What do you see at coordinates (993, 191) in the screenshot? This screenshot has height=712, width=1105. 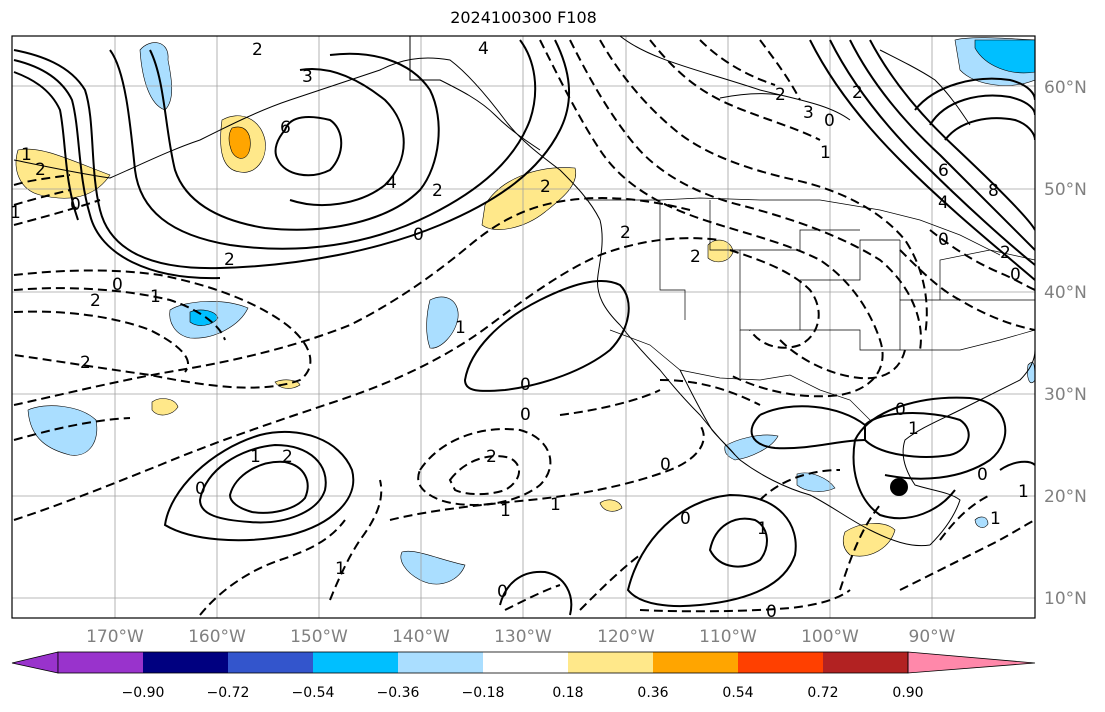 I see `contour-label: 8` at bounding box center [993, 191].